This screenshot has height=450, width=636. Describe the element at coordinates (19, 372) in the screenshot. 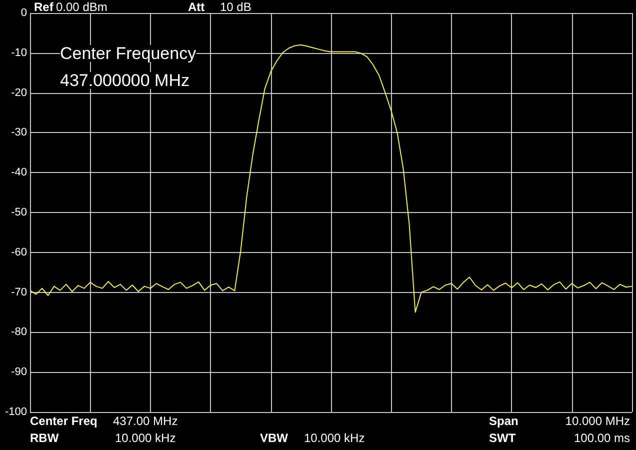

I see `y-tick-label: -90` at that location.